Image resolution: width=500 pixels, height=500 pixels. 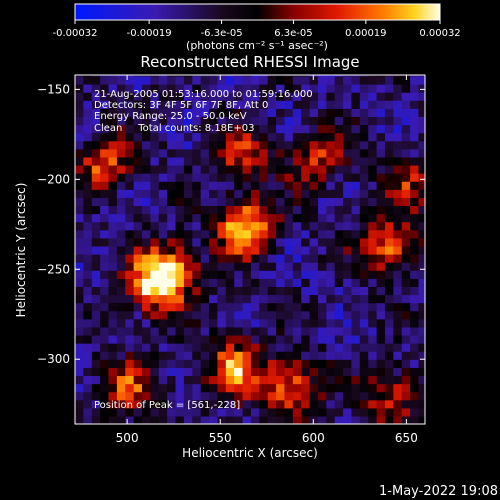 What do you see at coordinates (257, 45) in the screenshot?
I see `colorbar-units: (photons cm⁻² s⁻¹ asec⁻²)` at bounding box center [257, 45].